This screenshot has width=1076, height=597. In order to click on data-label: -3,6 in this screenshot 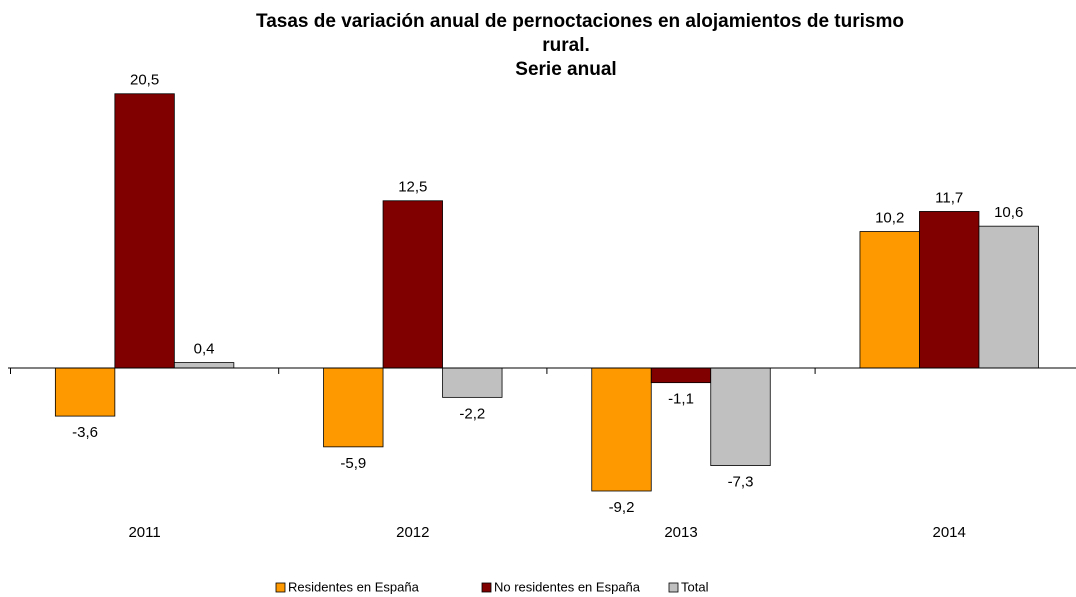, I will do `click(85, 432)`.